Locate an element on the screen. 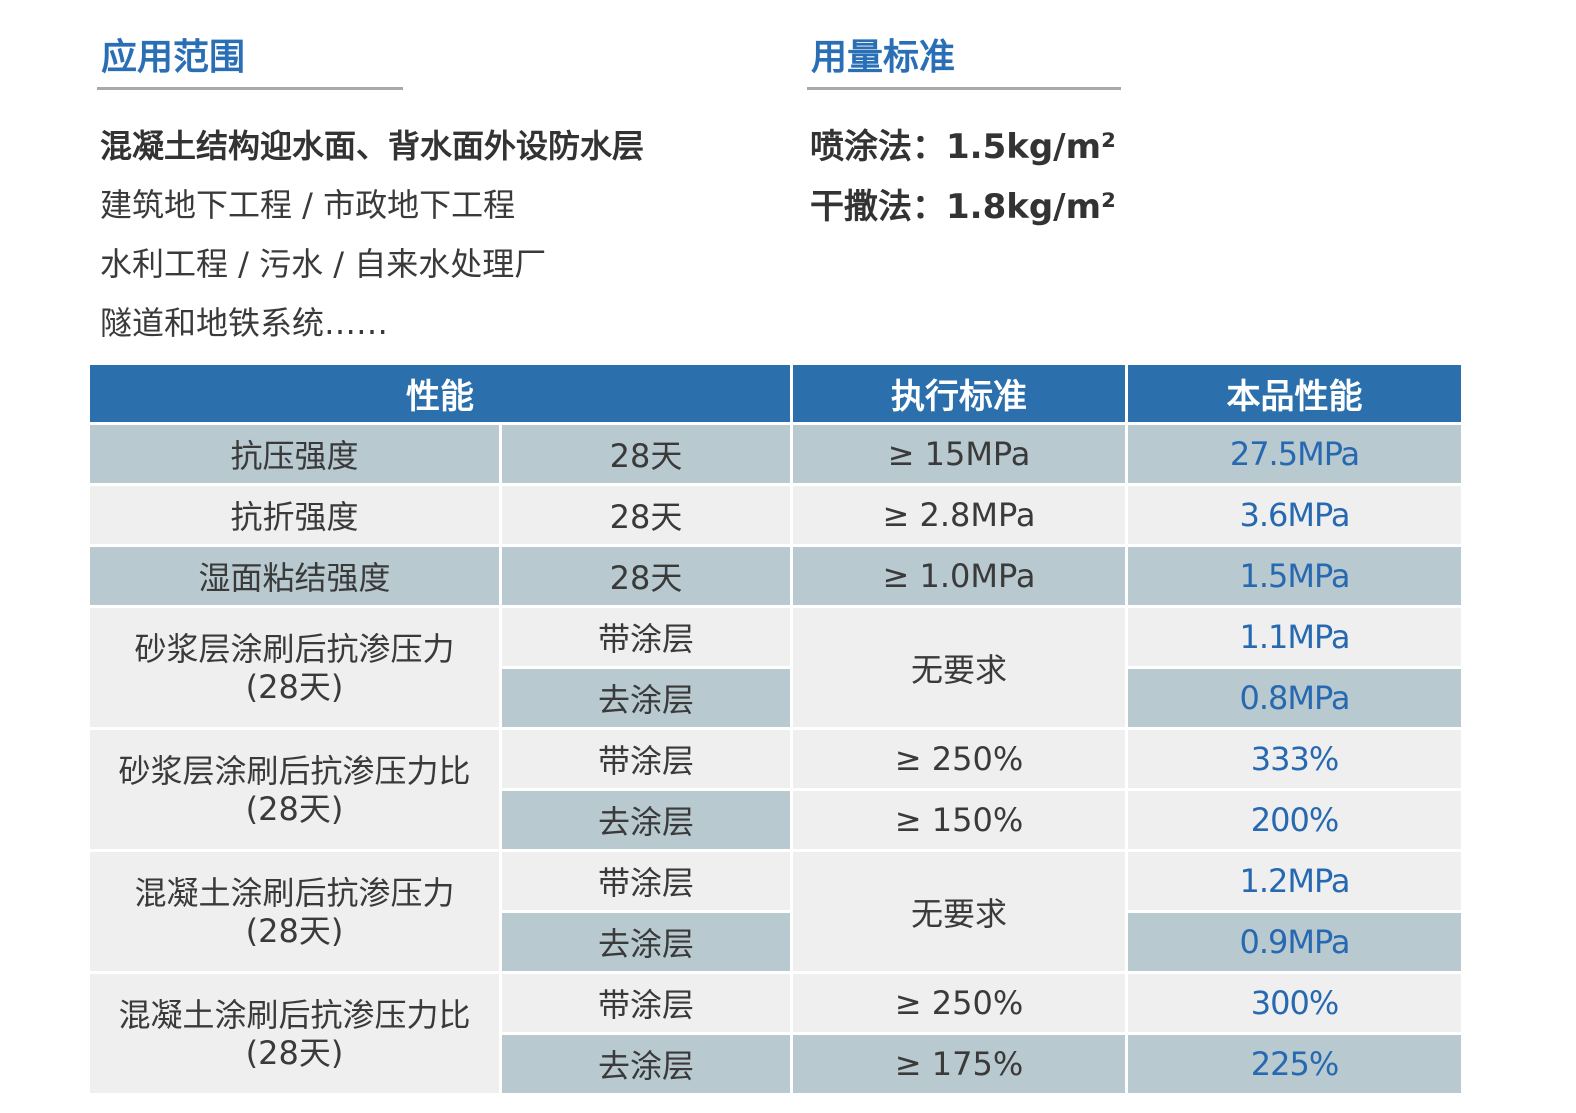  property-cell: 砂浆层涂刷后抗渗压力比 (28天) is located at coordinates (294, 789).